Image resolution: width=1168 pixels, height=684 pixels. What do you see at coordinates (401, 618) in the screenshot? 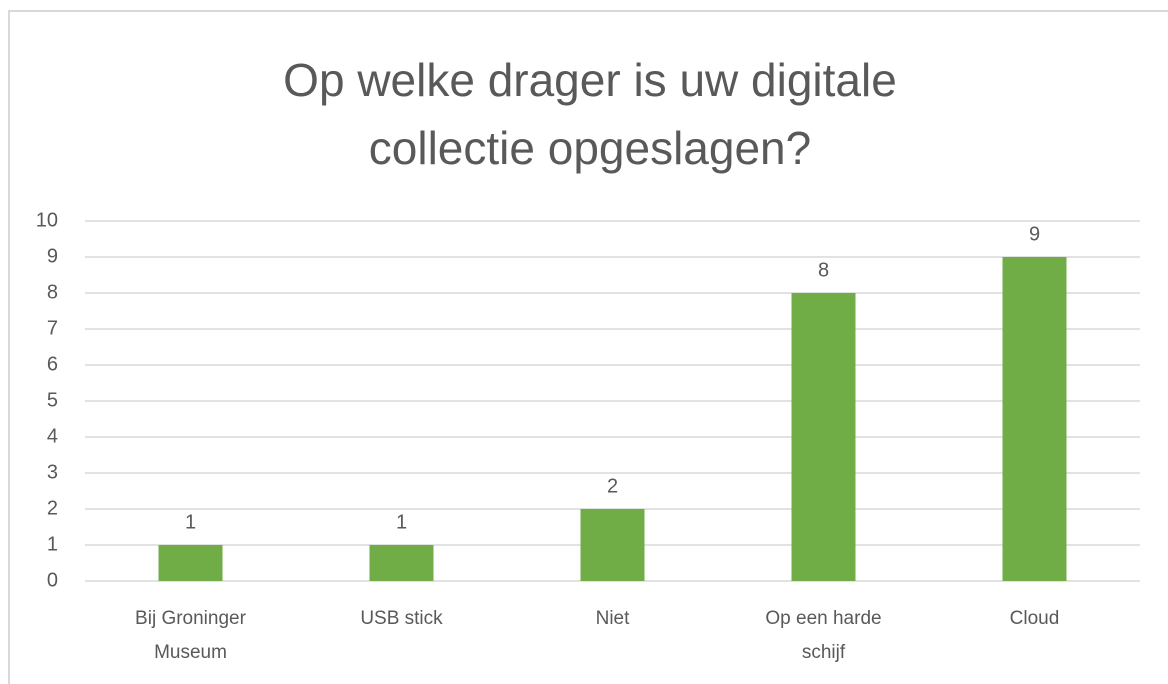
I see `x-tick-label: USB stick` at bounding box center [401, 618].